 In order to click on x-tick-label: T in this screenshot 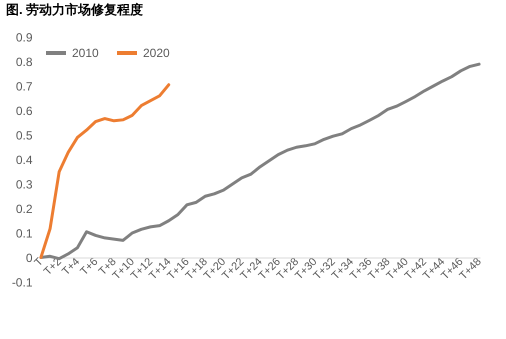, I will do `click(39, 263)`.